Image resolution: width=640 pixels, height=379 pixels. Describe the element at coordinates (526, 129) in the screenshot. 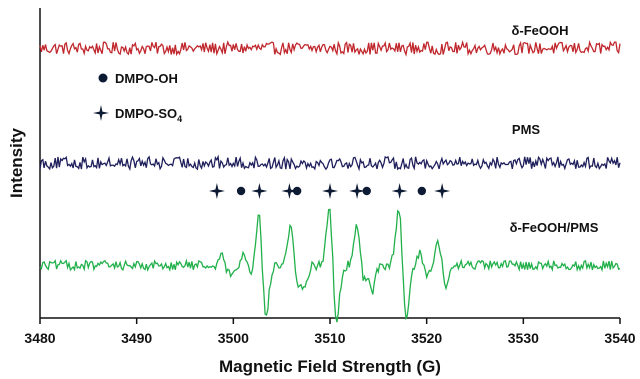

I see `series-label-pms: PMS` at that location.